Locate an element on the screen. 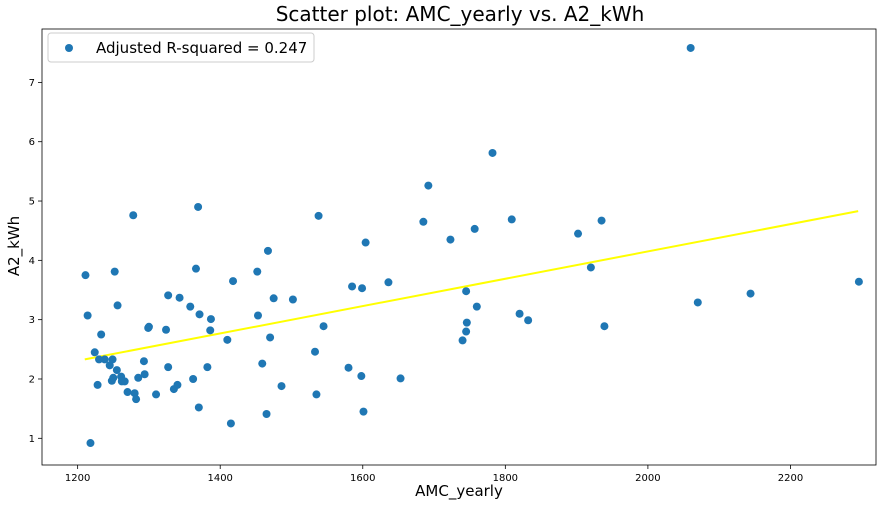 The image size is (884, 507). x-axis-ticks: 1200 1400 1600 1800 2000 2200 is located at coordinates (434, 474).